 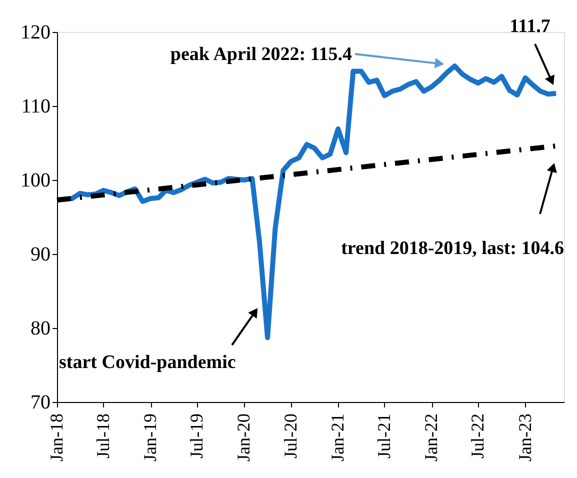 What do you see at coordinates (431, 438) in the screenshot?
I see `x-tick-label: Jan-22` at bounding box center [431, 438].